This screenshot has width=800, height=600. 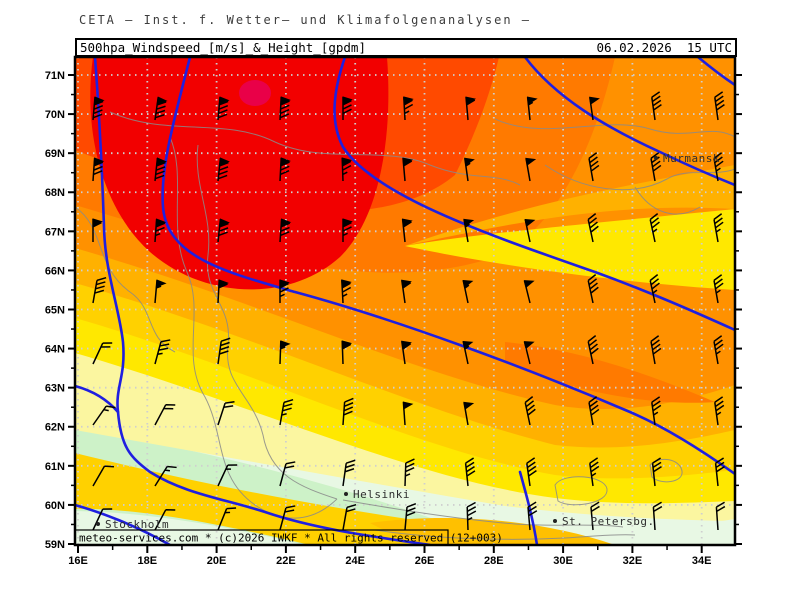 I want to click on lake-onega, so click(x=666, y=470).